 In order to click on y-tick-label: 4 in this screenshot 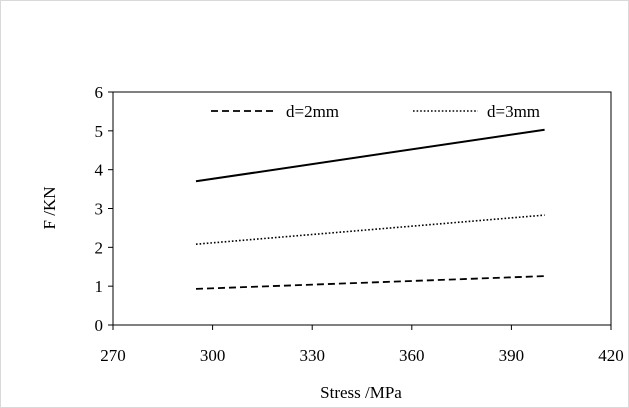, I will do `click(99, 170)`.